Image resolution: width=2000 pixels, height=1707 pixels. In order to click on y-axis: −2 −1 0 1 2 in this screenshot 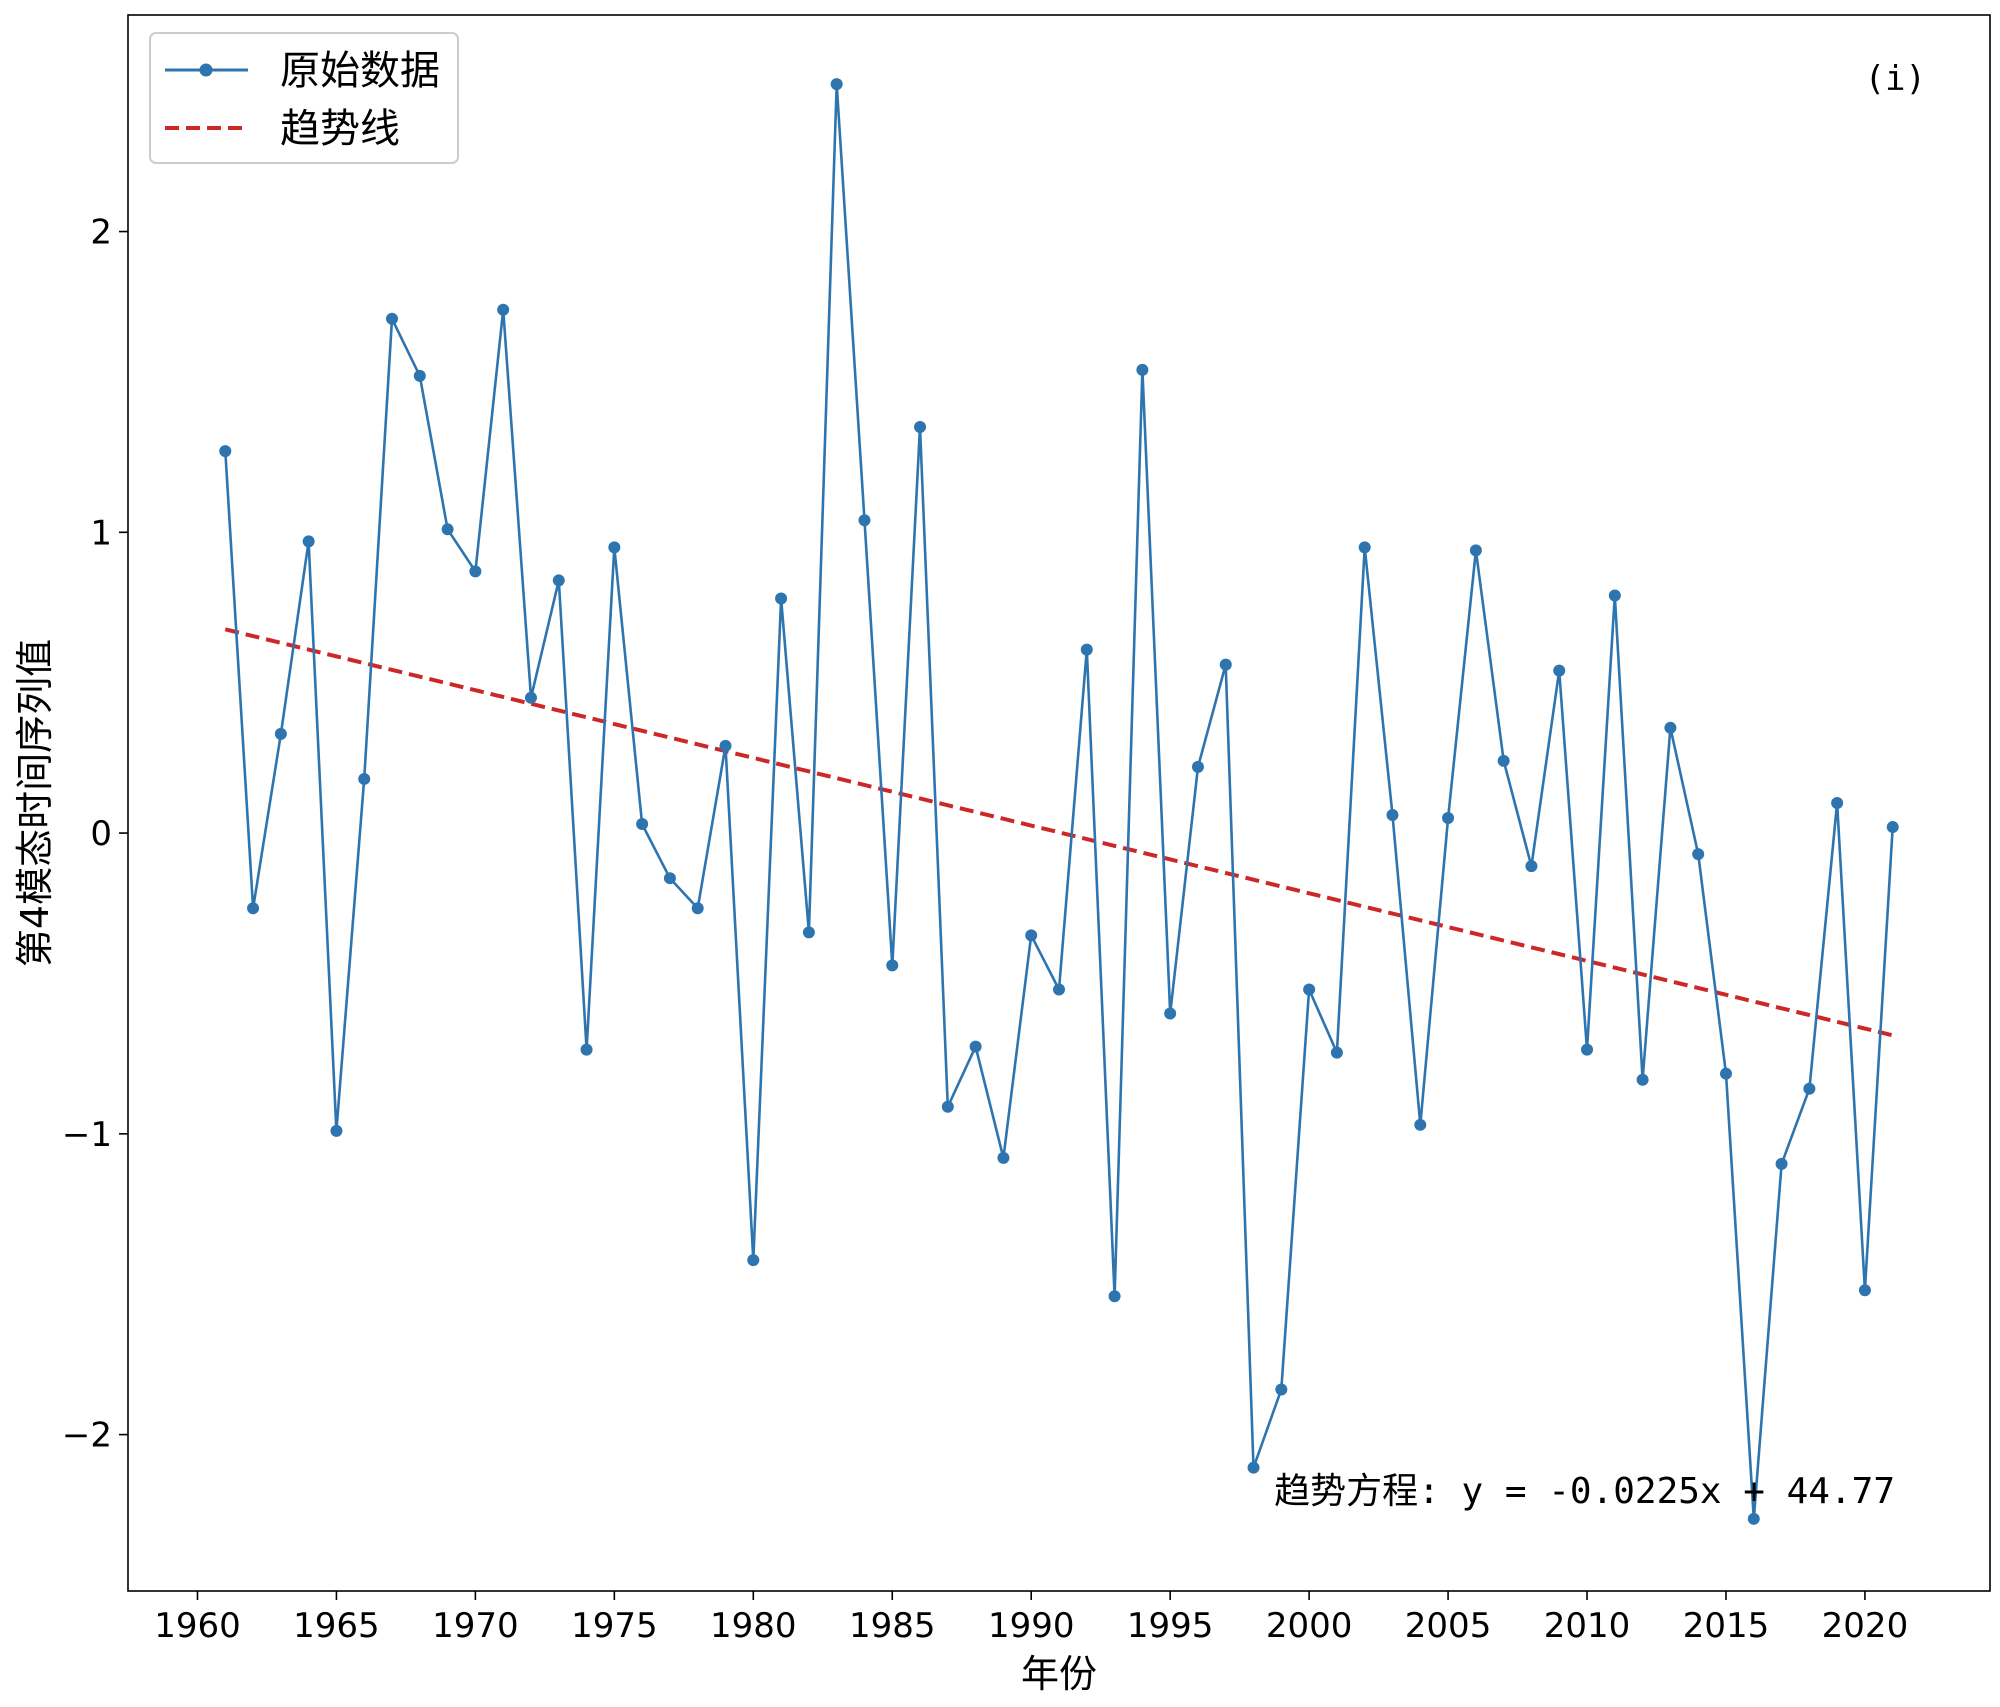, I will do `click(95, 834)`.